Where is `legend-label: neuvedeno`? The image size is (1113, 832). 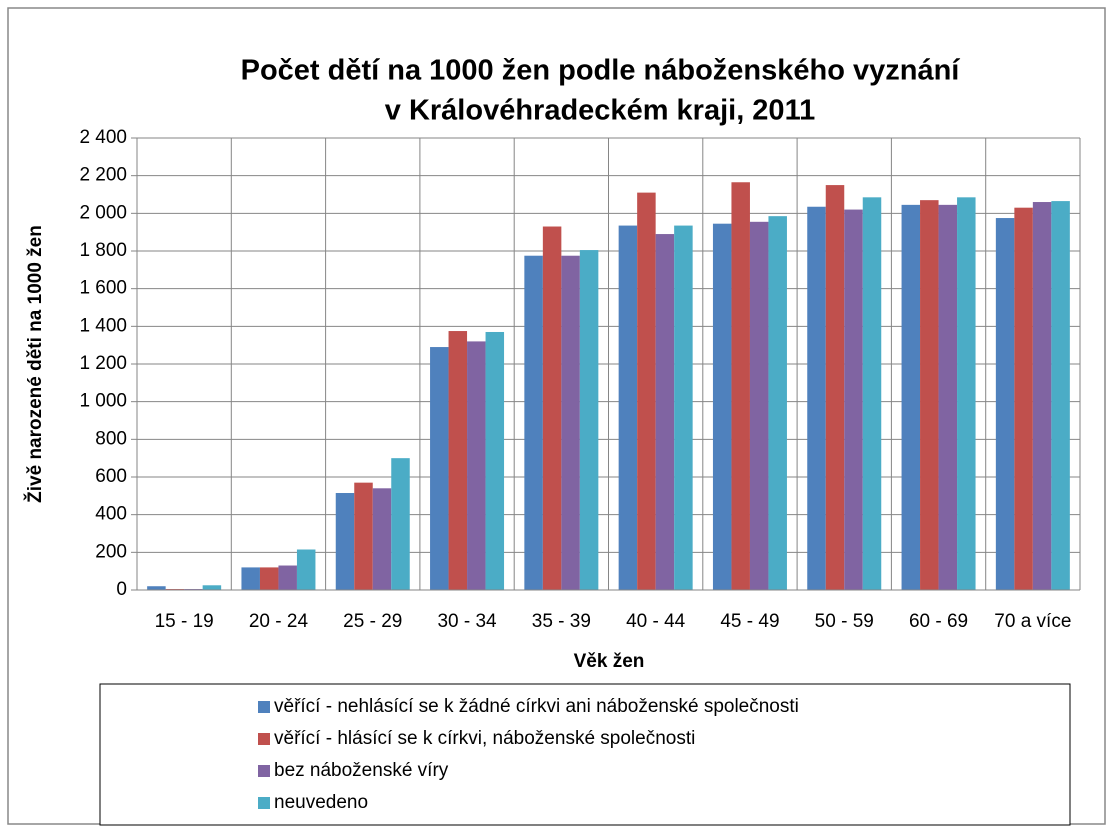 legend-label: neuvedeno is located at coordinates (321, 802).